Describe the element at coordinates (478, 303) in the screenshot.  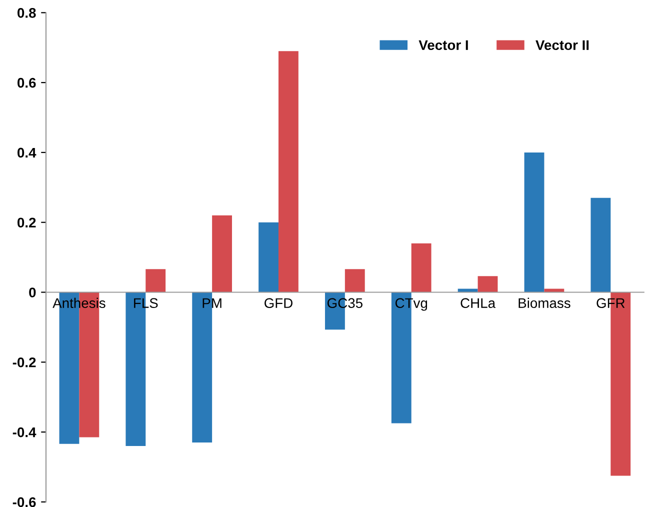
I see `x-tick-label: CHLa` at that location.